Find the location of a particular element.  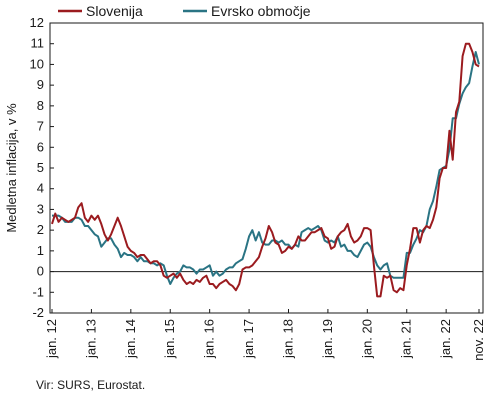

x-tick-label: jan. 16 is located at coordinates (209, 339).